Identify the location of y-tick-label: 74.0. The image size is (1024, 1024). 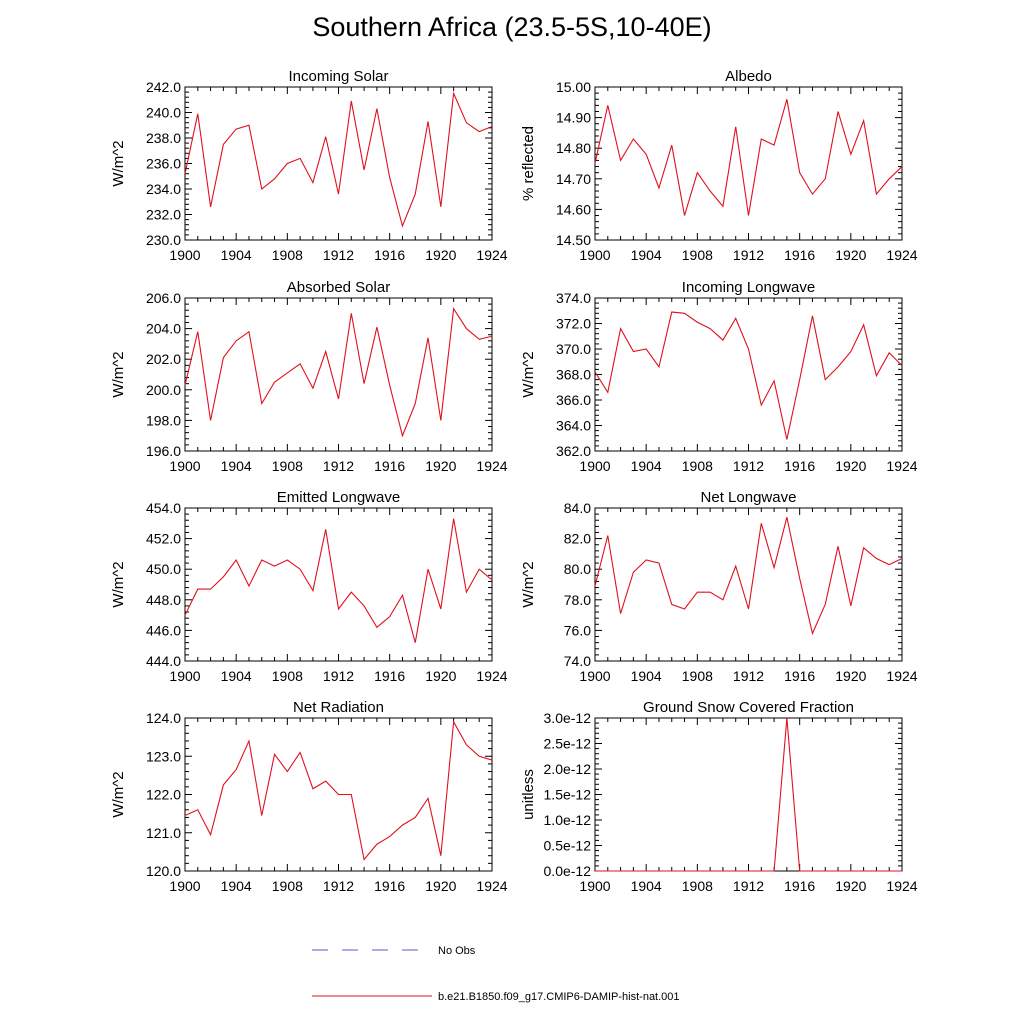
(577, 661).